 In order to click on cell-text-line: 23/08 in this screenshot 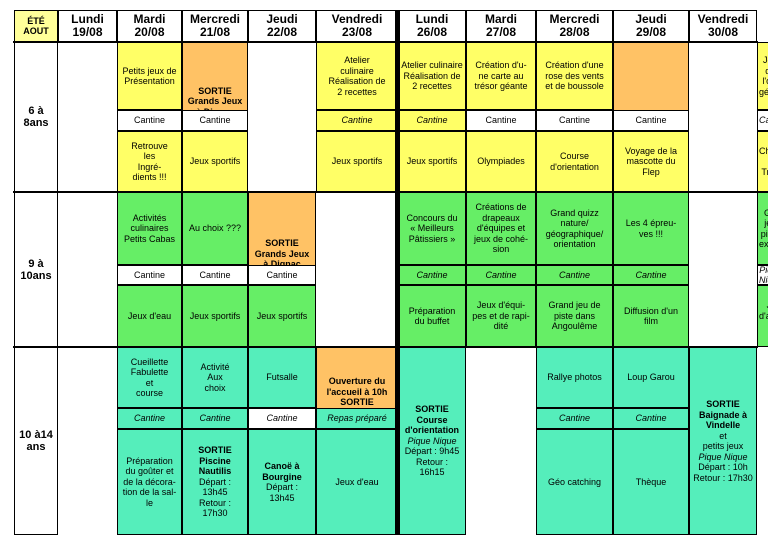, I will do `click(357, 32)`.